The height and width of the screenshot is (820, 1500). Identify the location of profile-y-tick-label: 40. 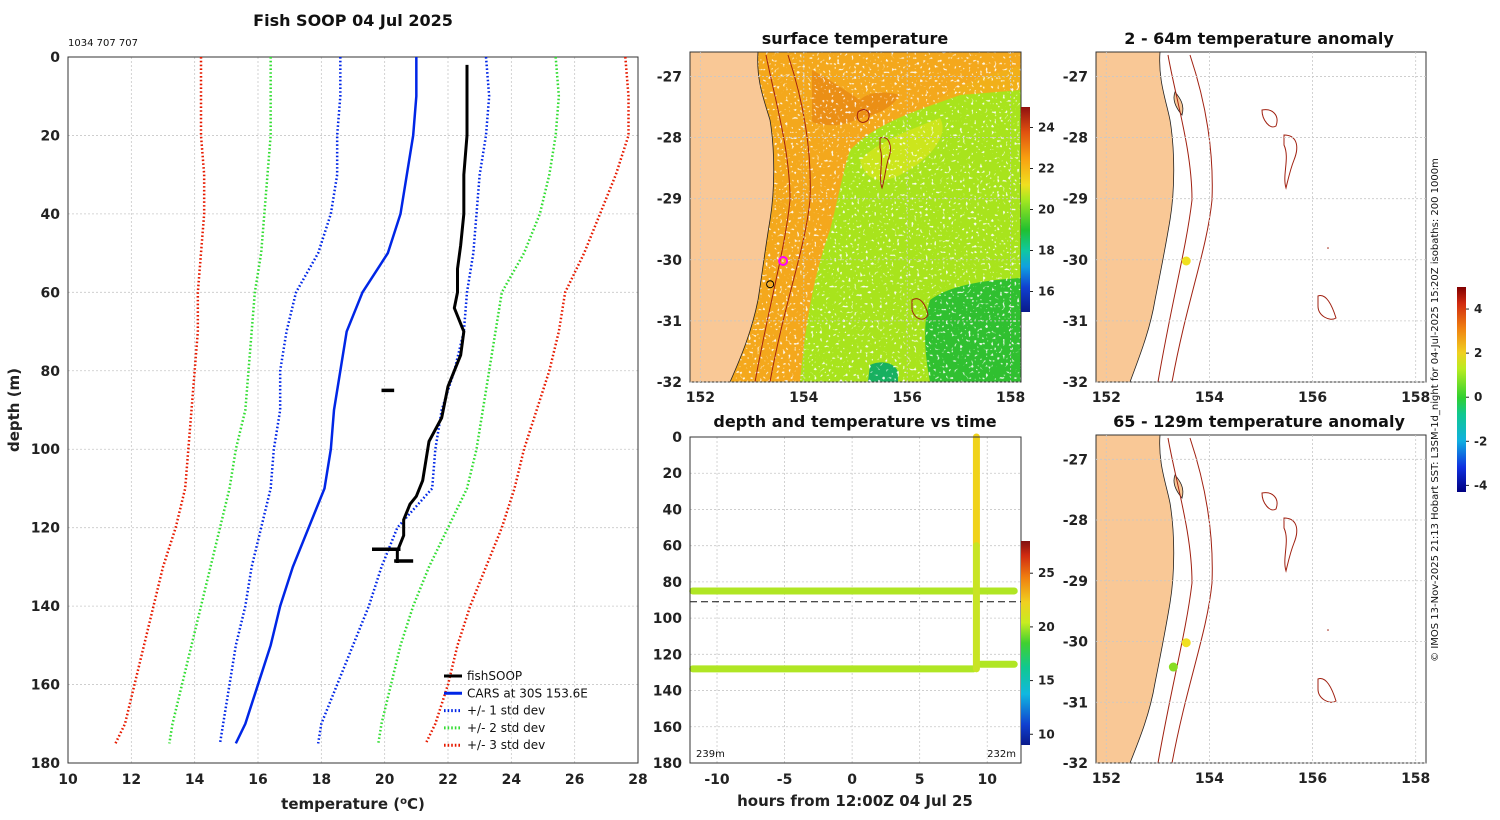
(51, 215).